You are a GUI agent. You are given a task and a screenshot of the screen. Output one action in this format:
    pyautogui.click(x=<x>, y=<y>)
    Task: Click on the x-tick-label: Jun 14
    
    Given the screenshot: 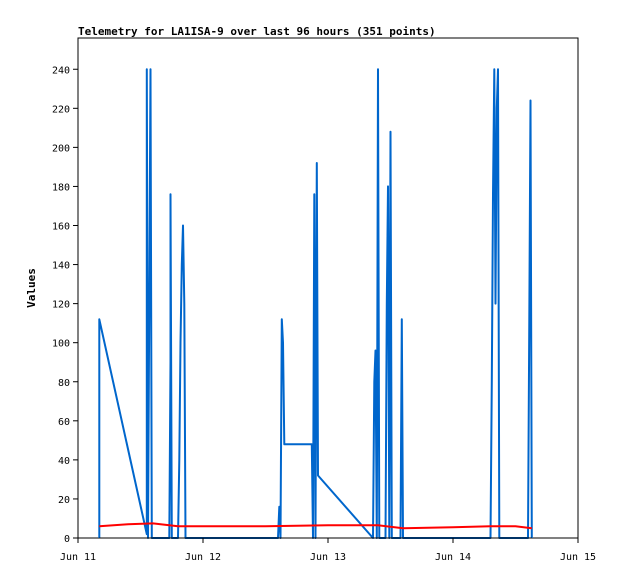 What is the action you would take?
    pyautogui.click(x=453, y=557)
    